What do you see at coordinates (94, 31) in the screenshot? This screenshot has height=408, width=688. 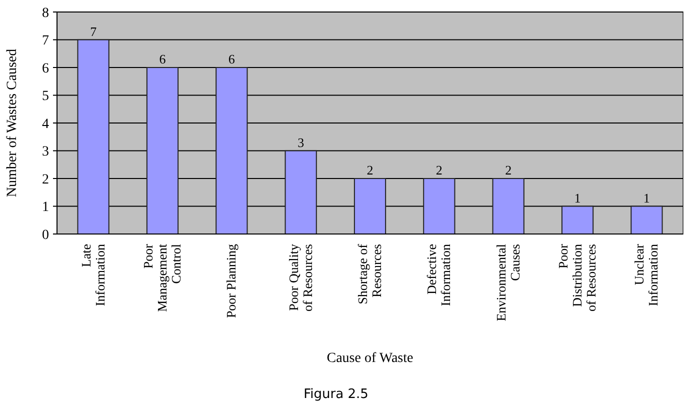 I see `data-label: 7` at bounding box center [94, 31].